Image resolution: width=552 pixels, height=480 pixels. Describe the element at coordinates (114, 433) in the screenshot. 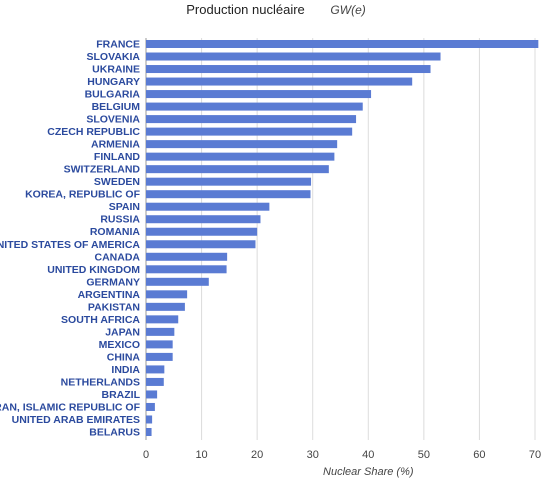

I see `category-label: BELARUS` at that location.